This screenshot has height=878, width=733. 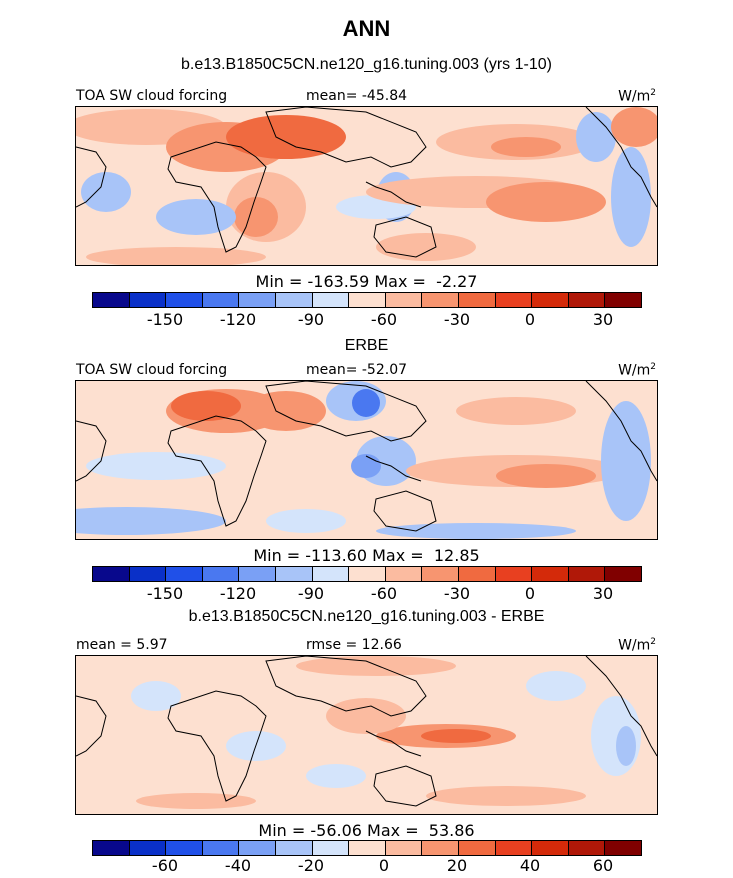 I want to click on panel-2-colorbar, so click(x=367, y=574).